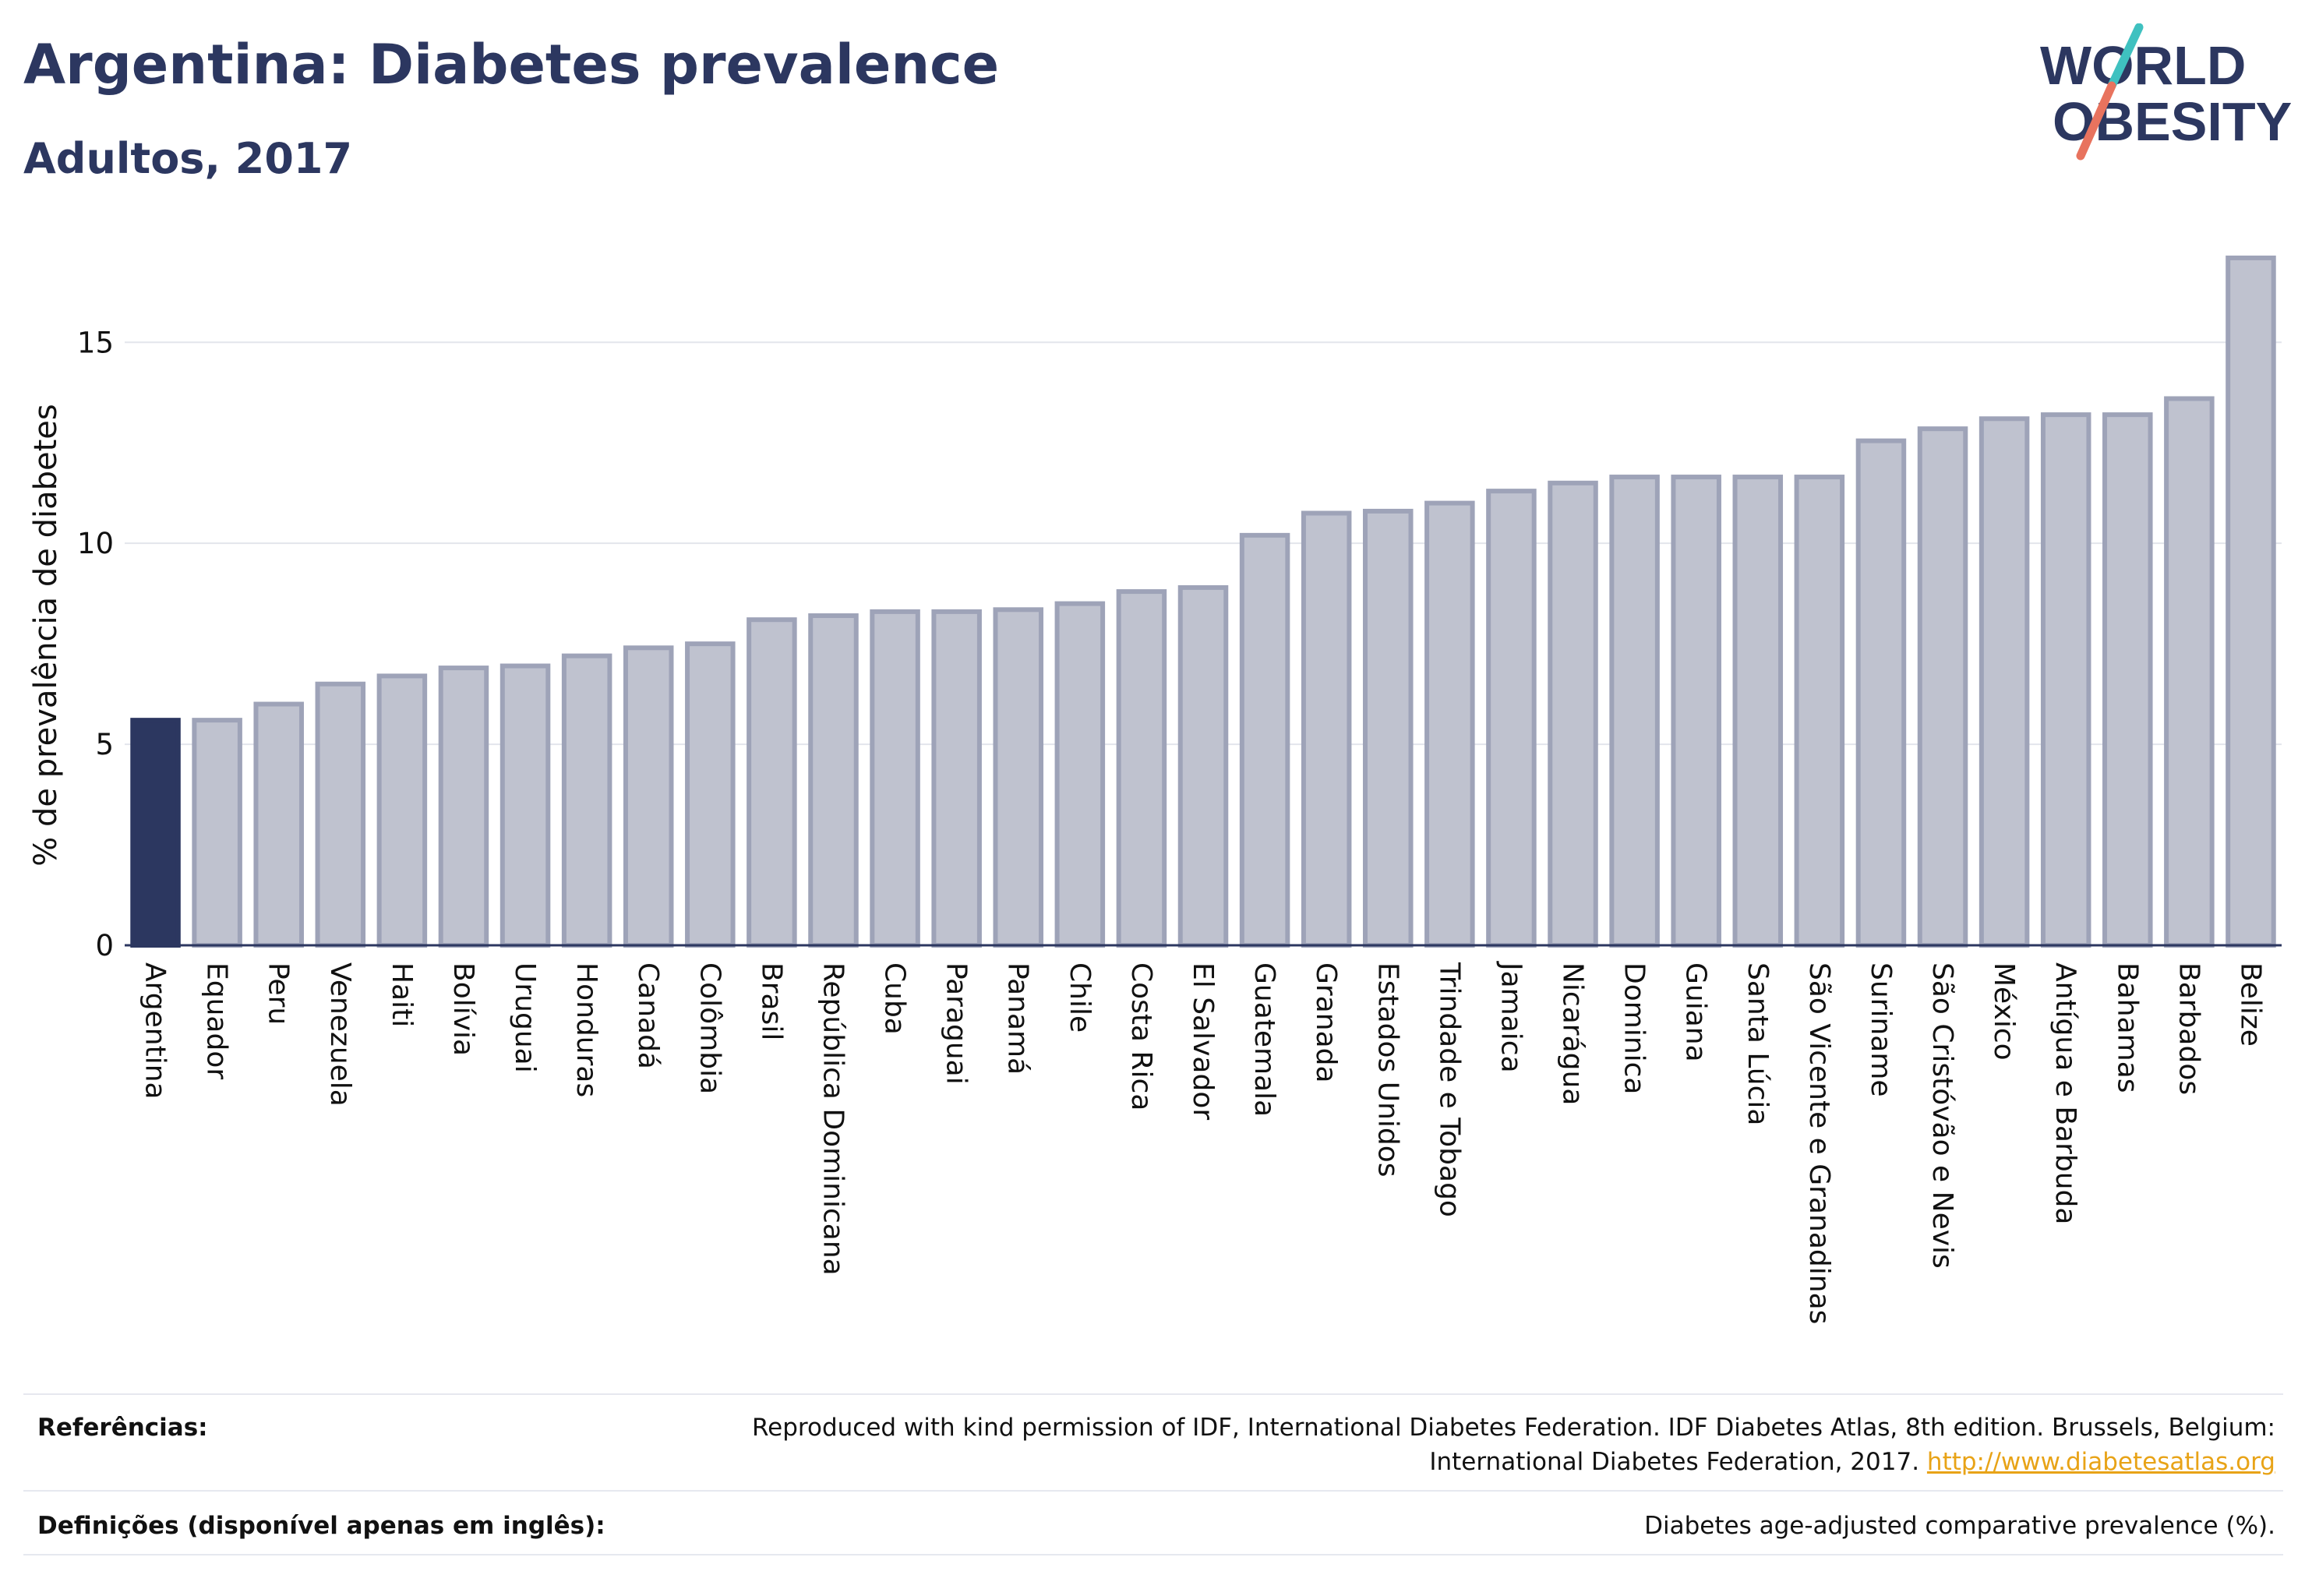 Image resolution: width=2305 pixels, height=1596 pixels. I want to click on bar-panamá, so click(1018, 777).